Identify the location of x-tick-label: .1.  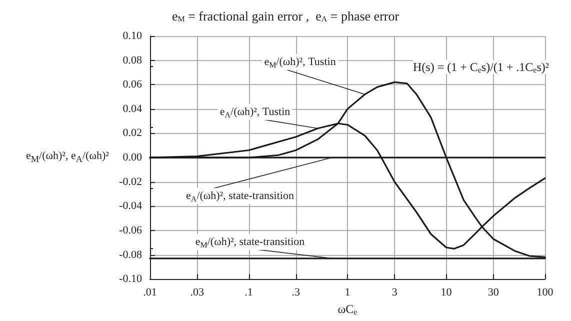
(248, 292).